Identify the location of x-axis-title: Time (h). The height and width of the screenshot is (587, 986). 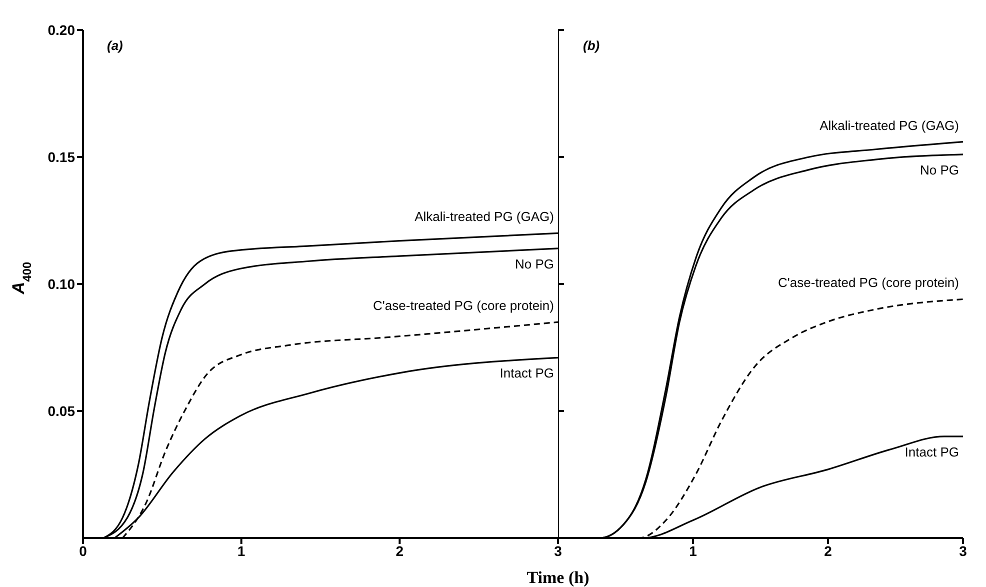
(558, 577).